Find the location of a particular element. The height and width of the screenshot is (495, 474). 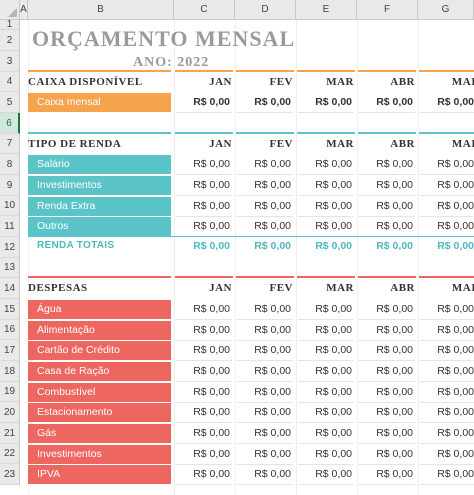

caixa-value-mar: R$ 0,00 is located at coordinates (333, 102).